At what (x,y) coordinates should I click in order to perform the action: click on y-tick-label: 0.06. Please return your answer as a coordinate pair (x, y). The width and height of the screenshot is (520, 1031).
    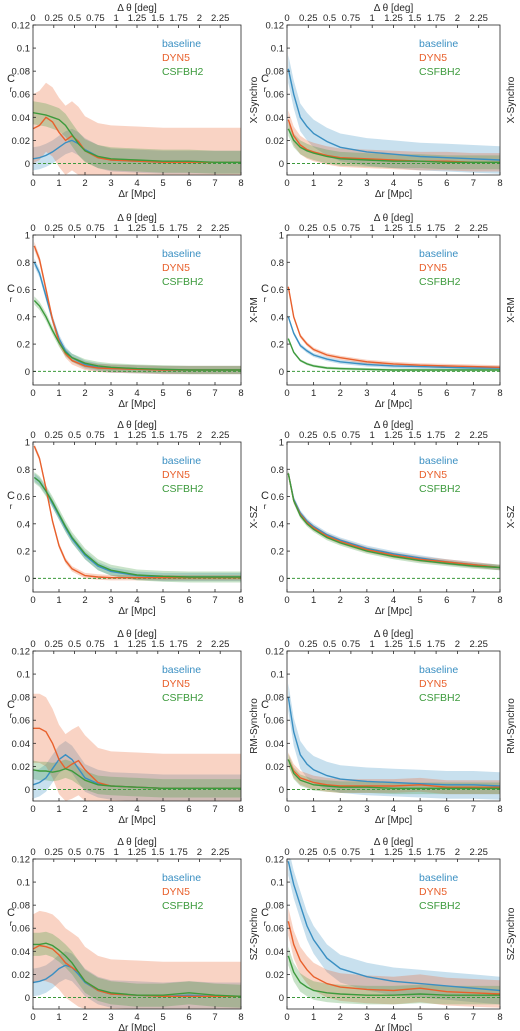
    Looking at the image, I should click on (21, 721).